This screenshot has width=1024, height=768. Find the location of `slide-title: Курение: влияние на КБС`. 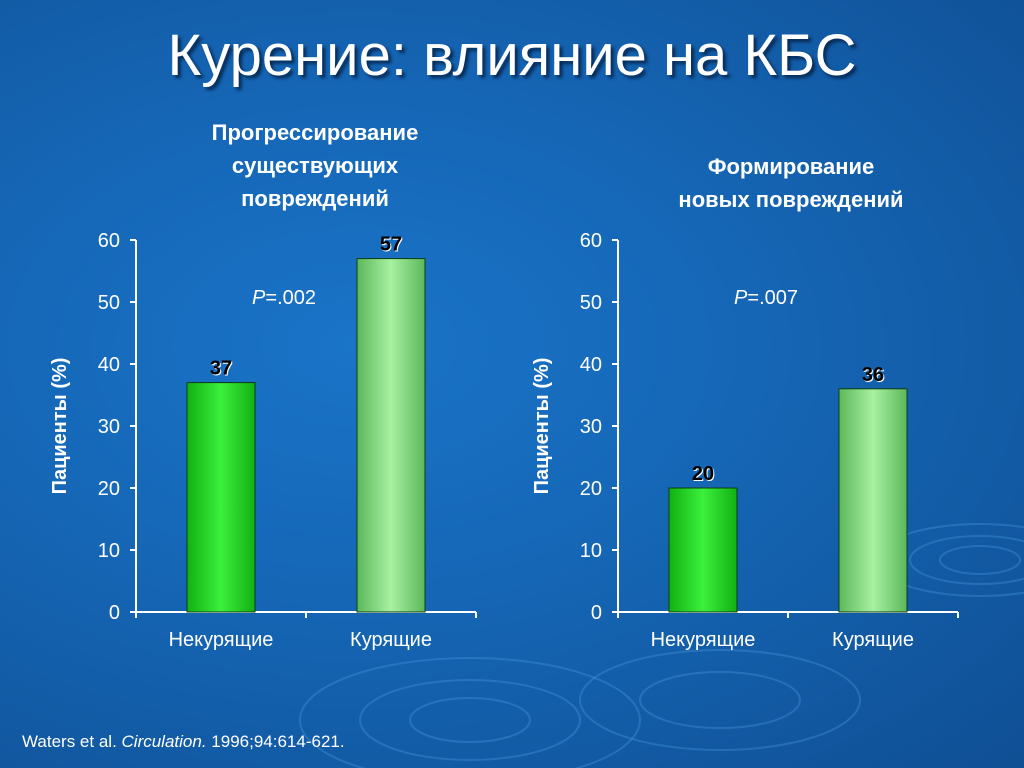

slide-title: Курение: влияние на КБС is located at coordinates (512, 55).